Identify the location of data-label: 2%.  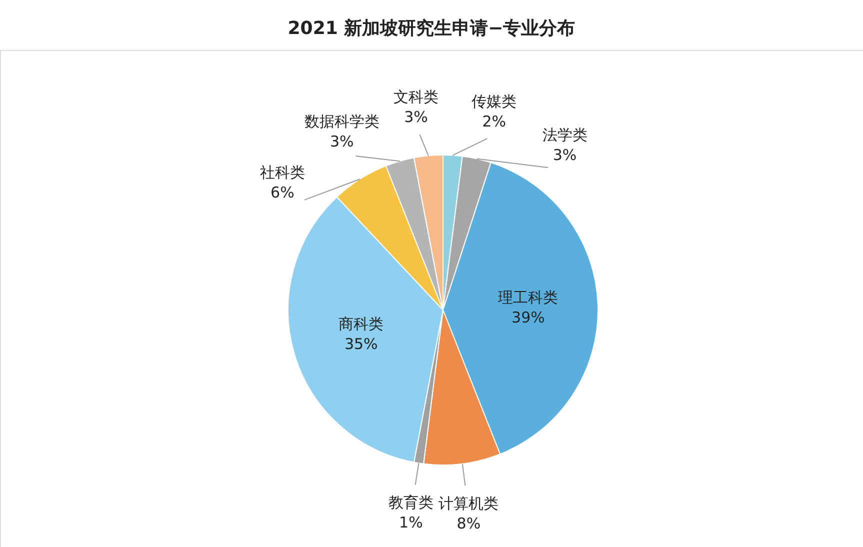
(494, 121).